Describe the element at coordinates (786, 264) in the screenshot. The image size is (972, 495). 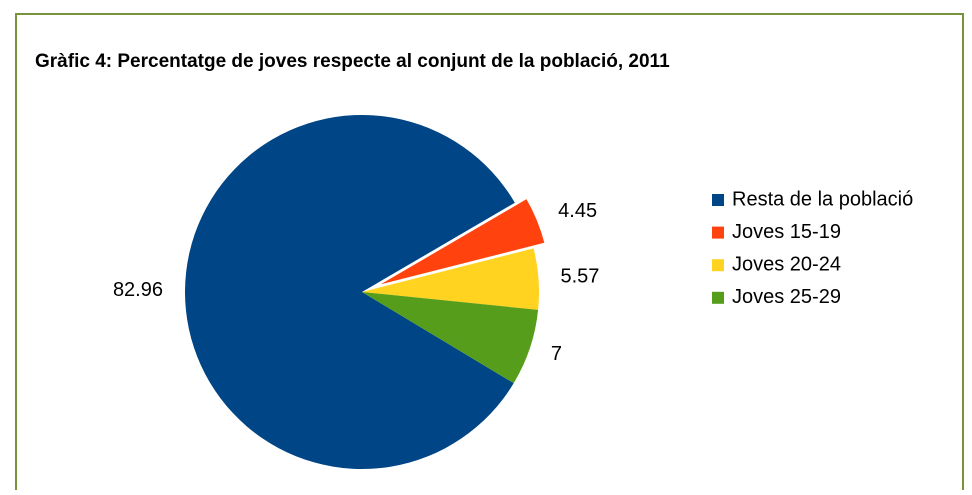
I see `legend-label: Joves 20-24` at that location.